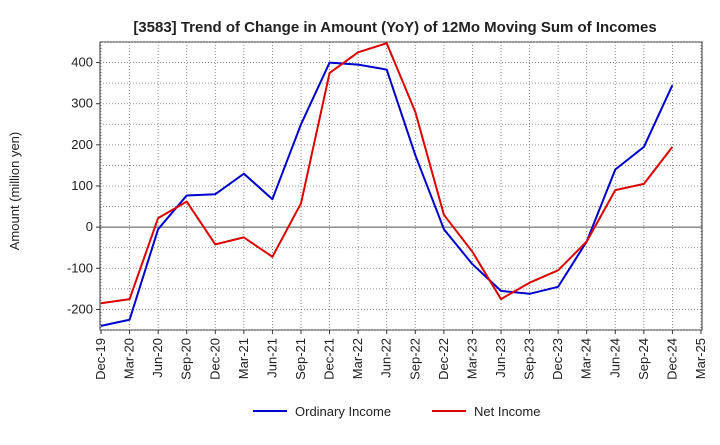 This screenshot has height=445, width=720. What do you see at coordinates (300, 359) in the screenshot?
I see `x-tick-label: Sep-21` at bounding box center [300, 359].